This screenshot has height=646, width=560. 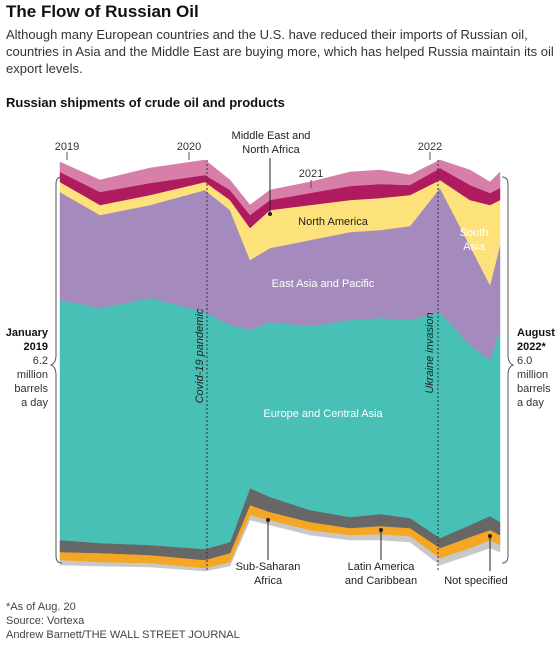 What do you see at coordinates (536, 333) in the screenshot?
I see `end-month: August` at bounding box center [536, 333].